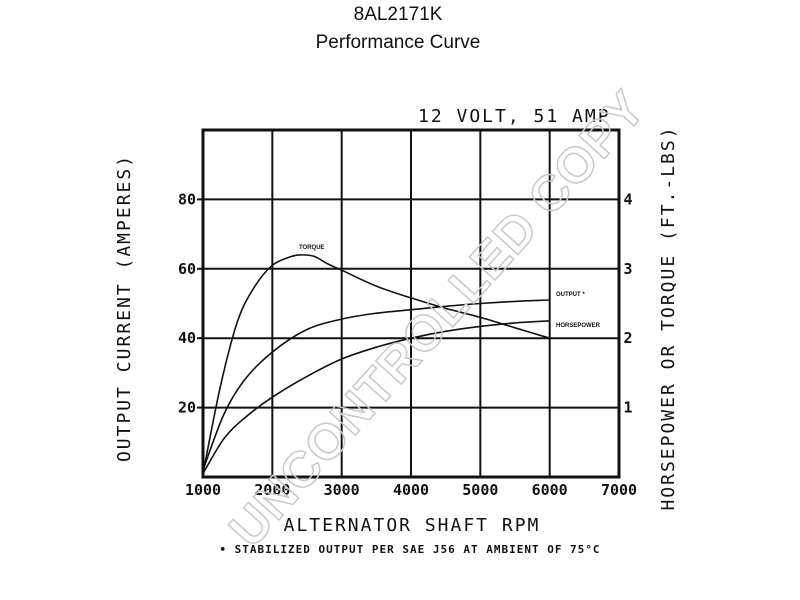 This screenshot has height=600, width=800. I want to click on left-tick-label: 40, so click(187, 338).